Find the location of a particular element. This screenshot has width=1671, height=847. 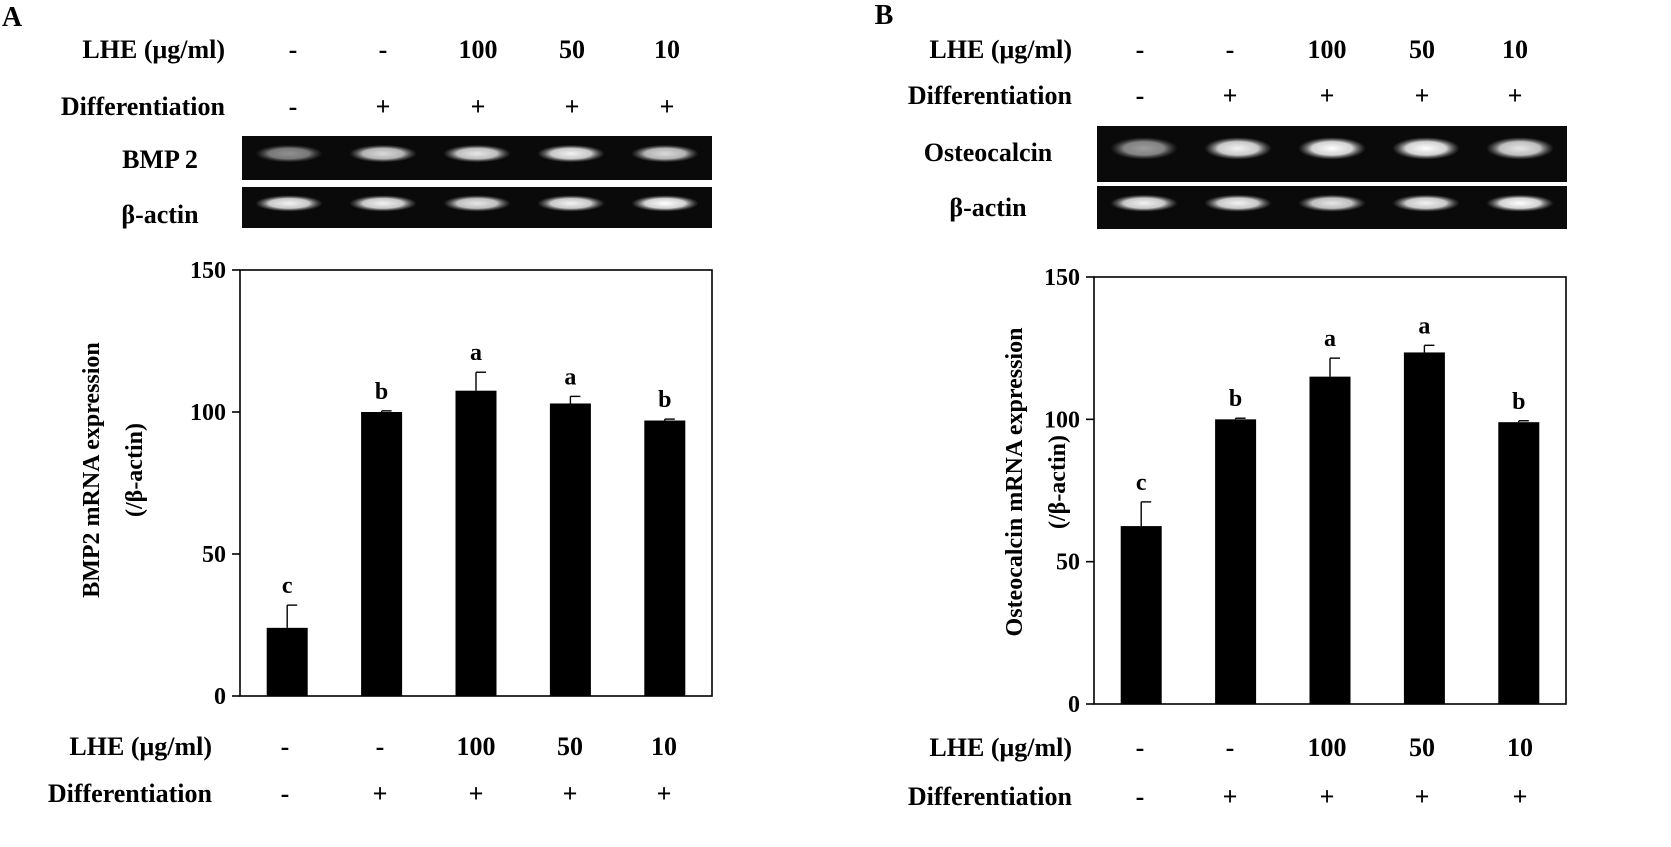

panel-label: A is located at coordinates (12, 17).